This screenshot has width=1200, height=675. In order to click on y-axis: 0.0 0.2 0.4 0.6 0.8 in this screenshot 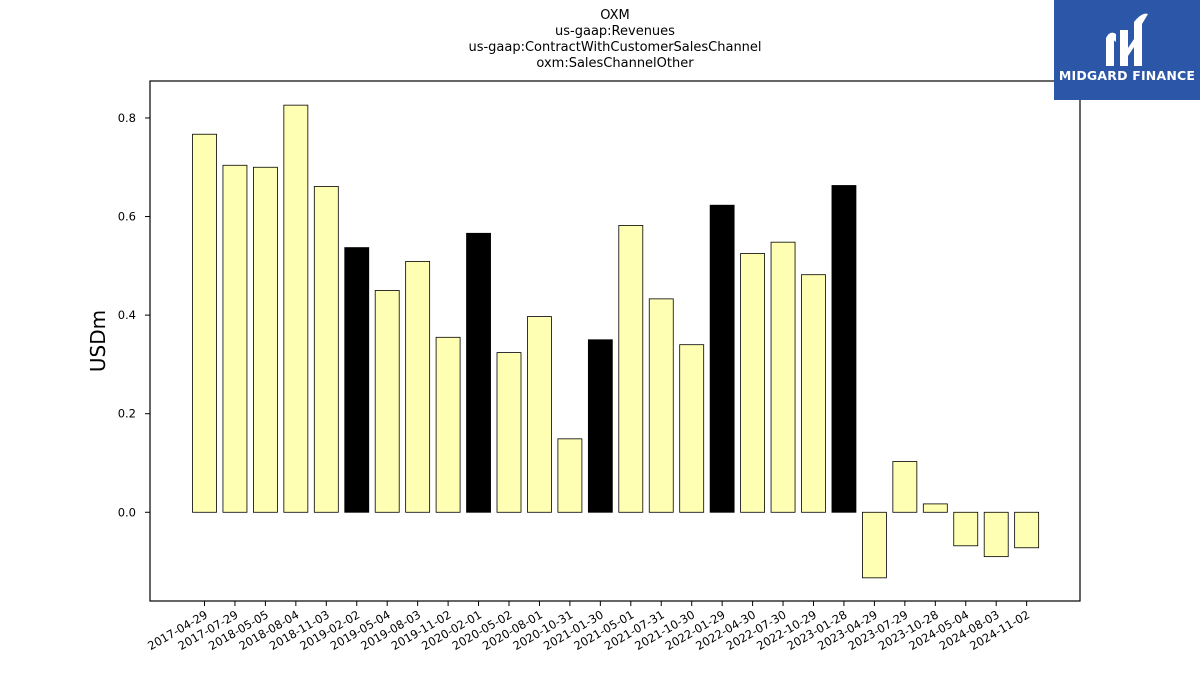, I will do `click(134, 315)`.